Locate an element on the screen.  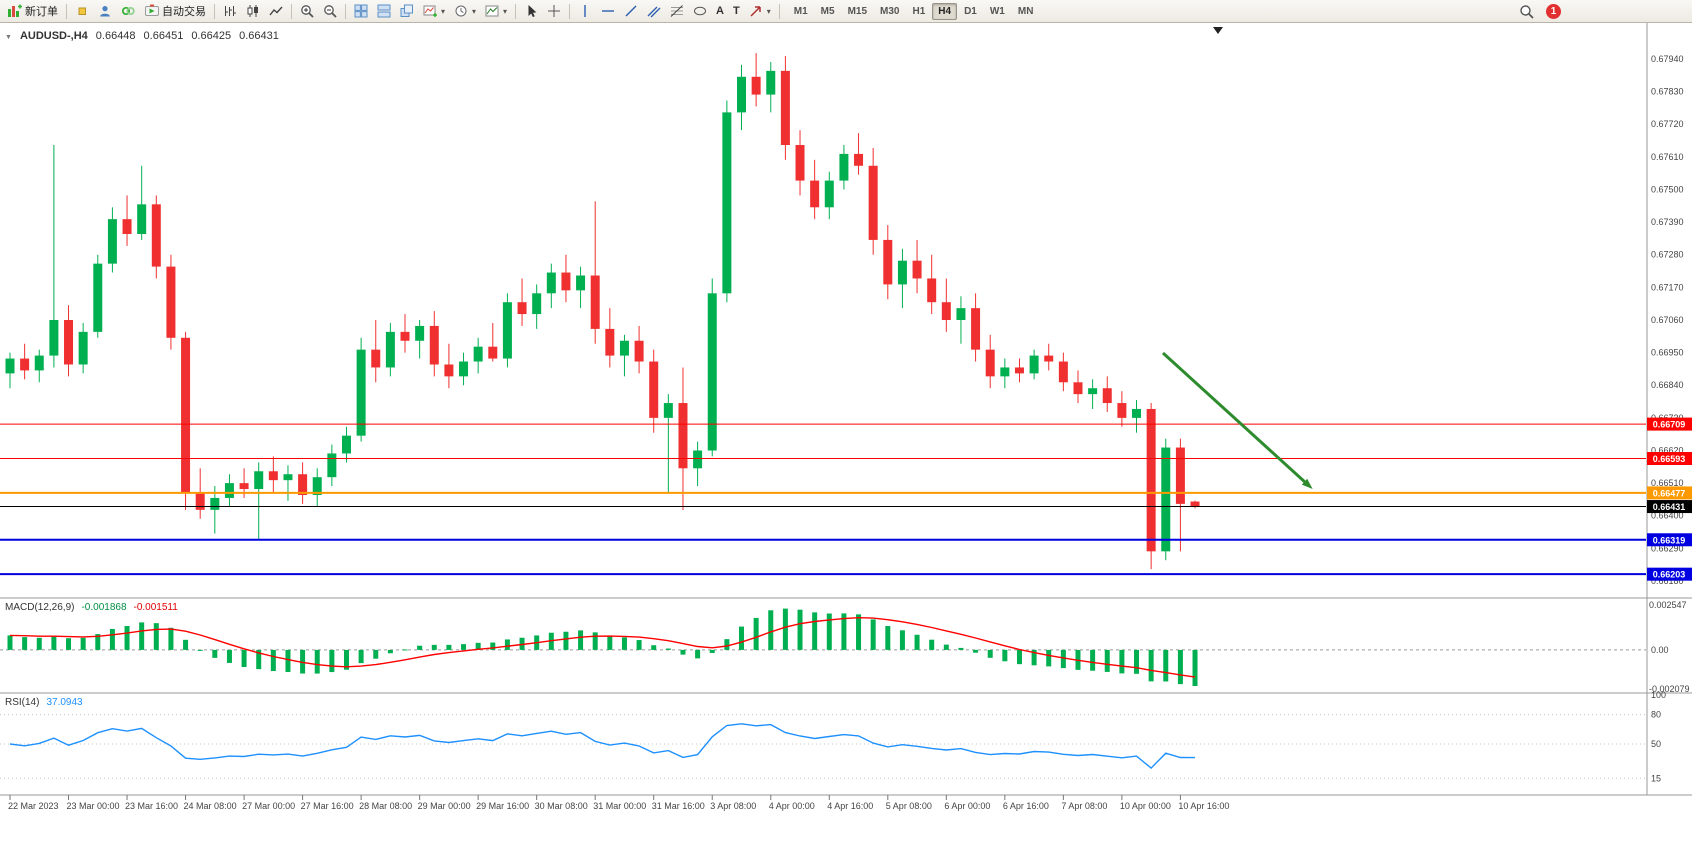
ohlc-open: 0.66448 is located at coordinates (115, 36).